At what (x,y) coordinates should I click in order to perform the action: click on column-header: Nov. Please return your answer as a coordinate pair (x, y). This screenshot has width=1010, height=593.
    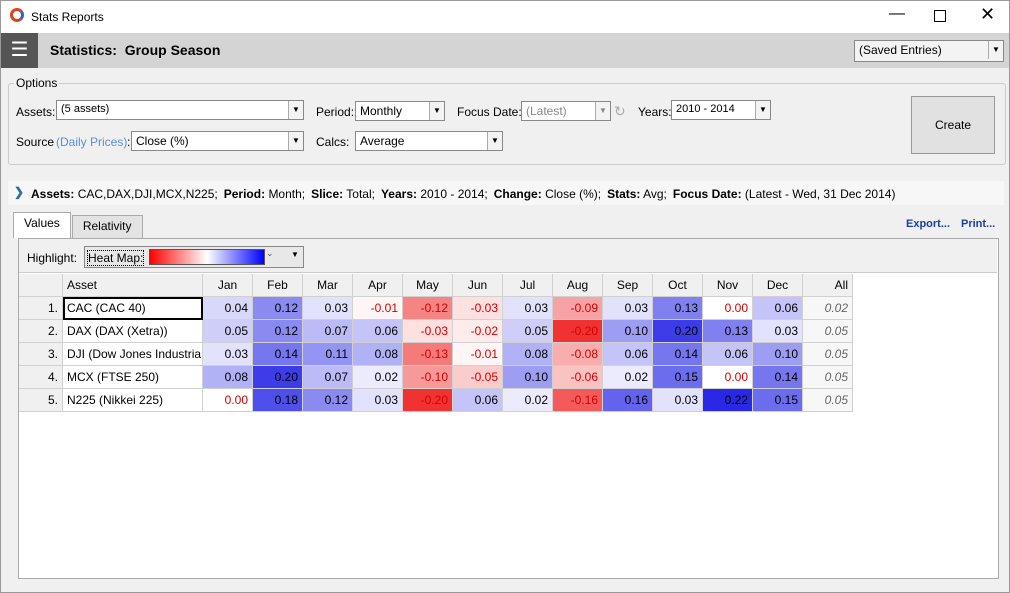
    Looking at the image, I should click on (728, 285).